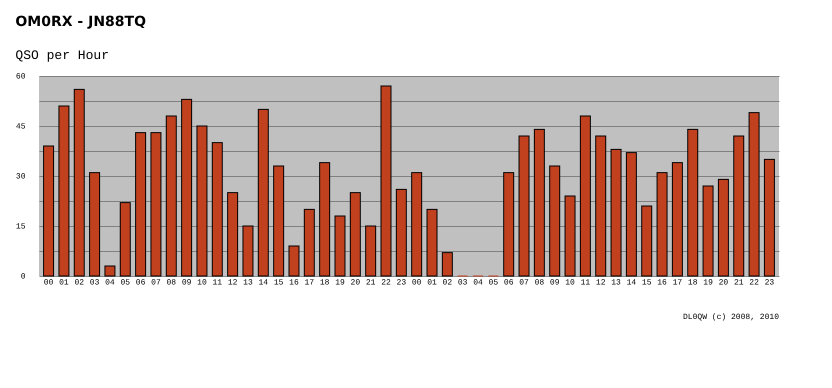 This screenshot has width=832, height=388. What do you see at coordinates (21, 77) in the screenshot?
I see `y-tick-label: 60` at bounding box center [21, 77].